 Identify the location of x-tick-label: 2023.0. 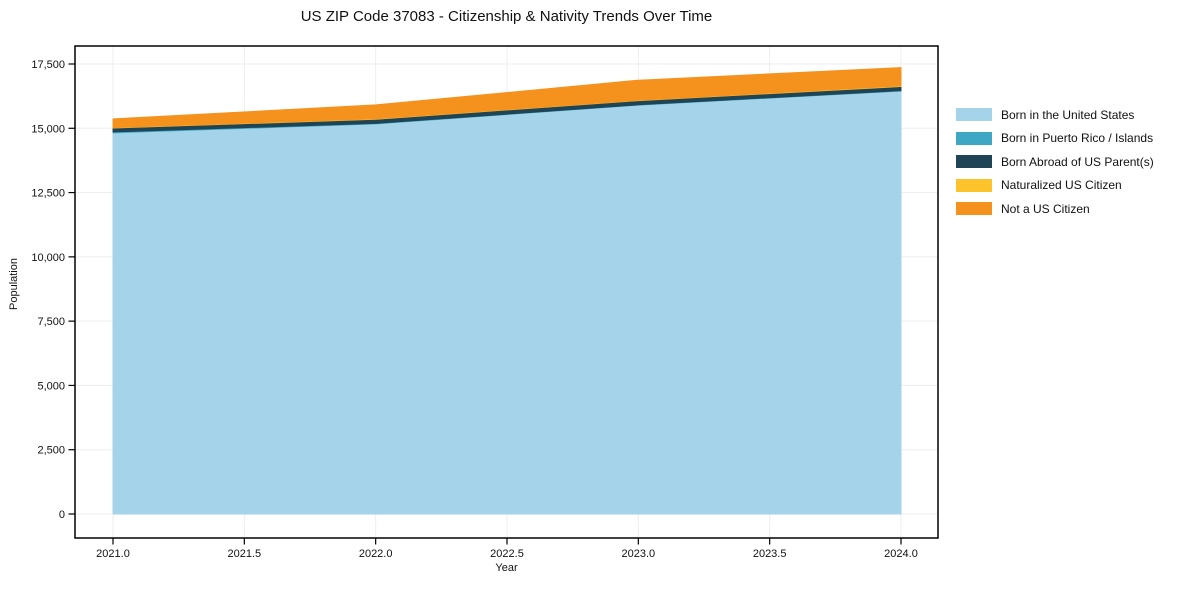
(639, 554).